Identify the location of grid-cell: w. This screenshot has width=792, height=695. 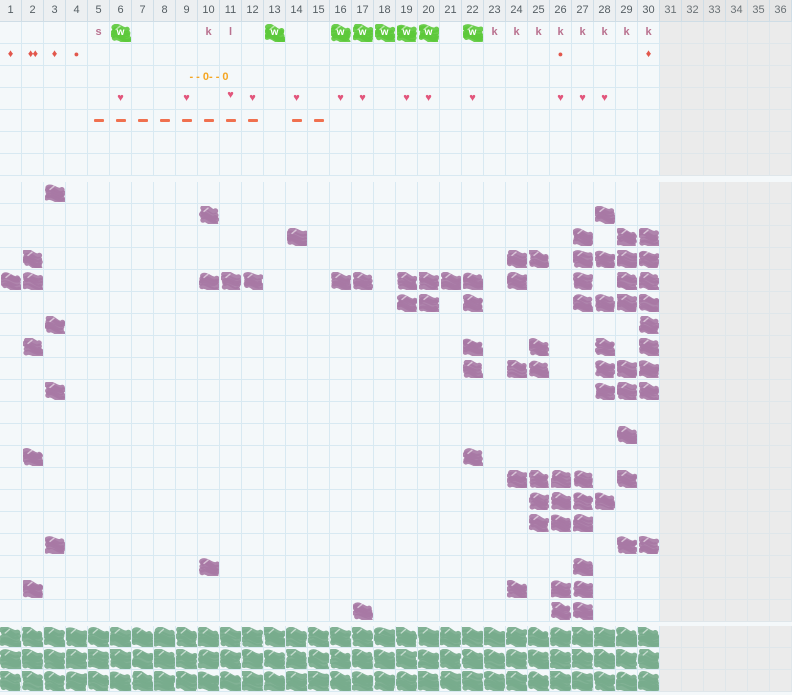
(341, 33).